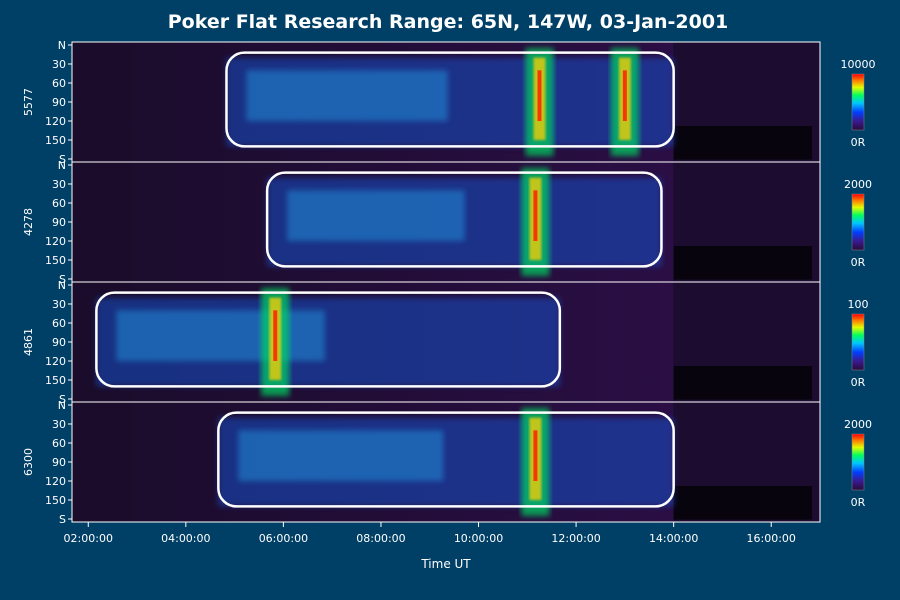 This screenshot has width=900, height=600. Describe the element at coordinates (771, 538) in the screenshot. I see `x-tick-label: 16:00:00` at that location.